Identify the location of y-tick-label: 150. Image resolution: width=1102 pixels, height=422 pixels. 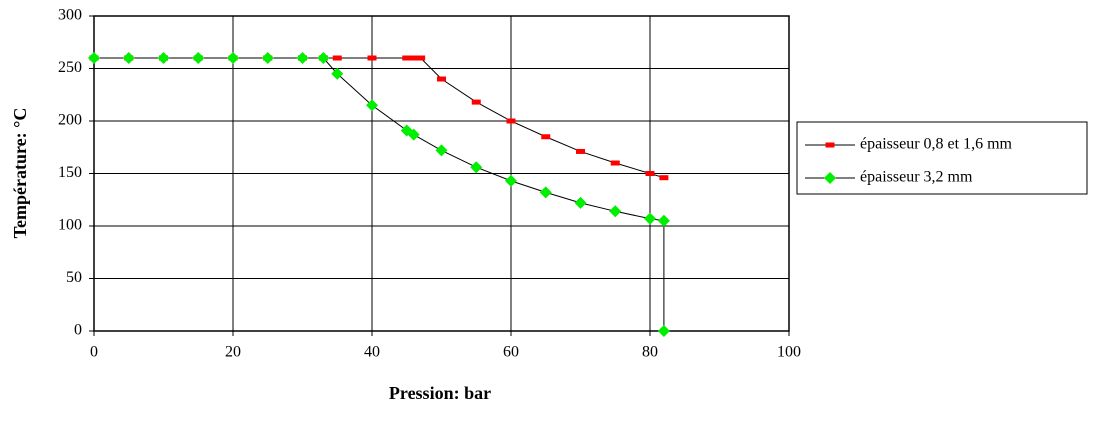
(70, 172).